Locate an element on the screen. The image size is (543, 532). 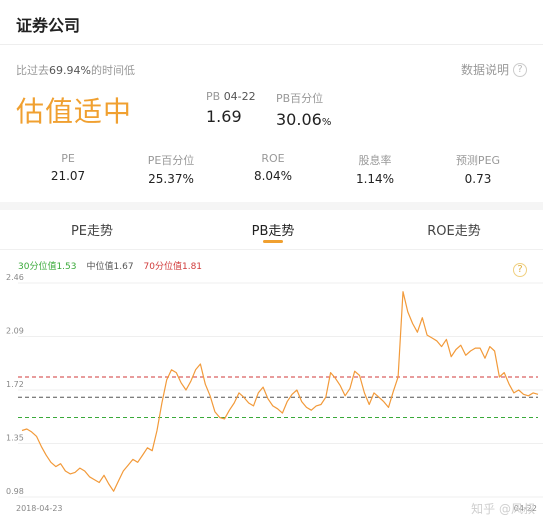
metric-pe: PE 21.07 is located at coordinates (68, 167).